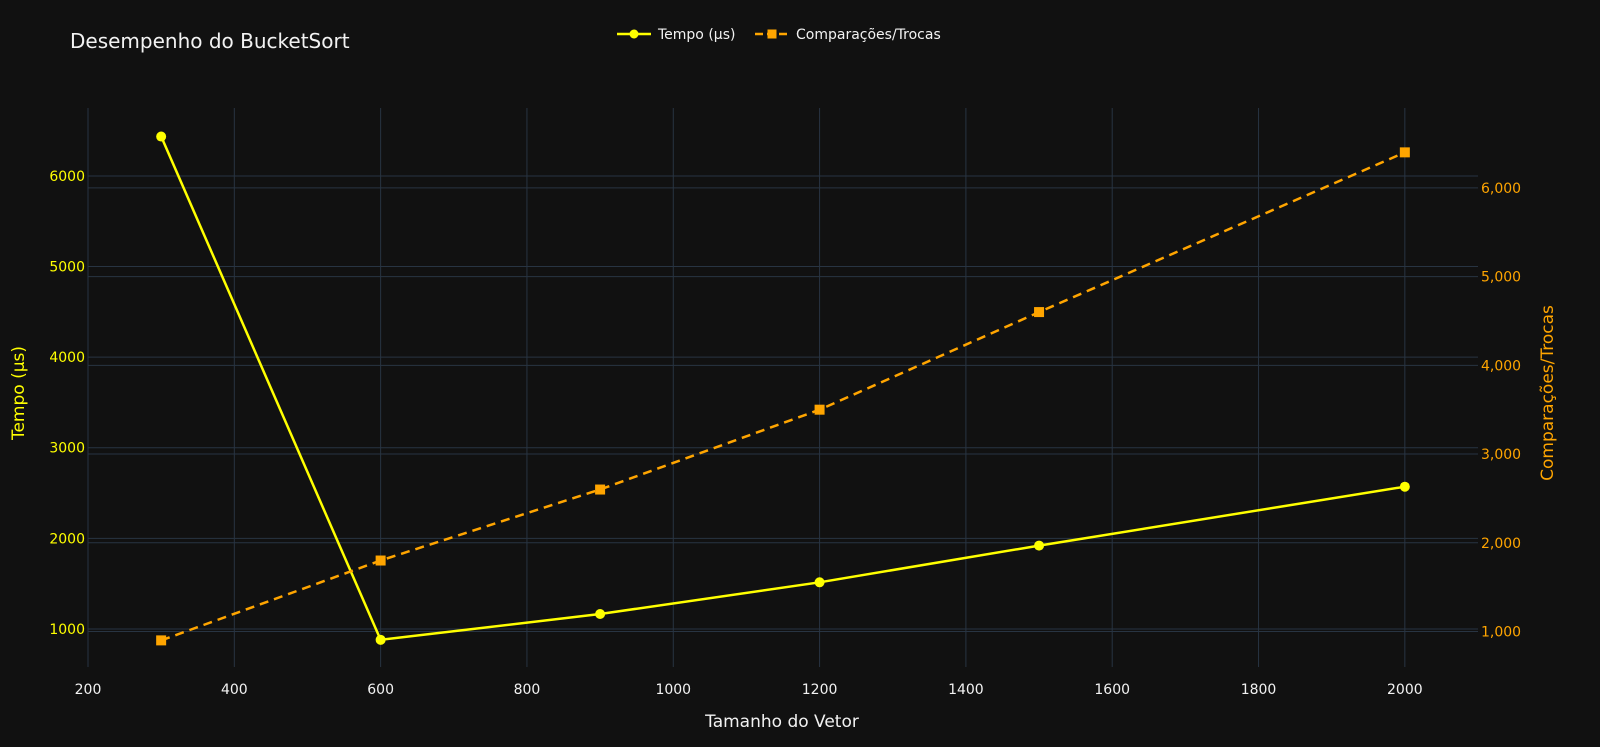  What do you see at coordinates (67, 539) in the screenshot?
I see `y-tick-label: 2000` at bounding box center [67, 539].